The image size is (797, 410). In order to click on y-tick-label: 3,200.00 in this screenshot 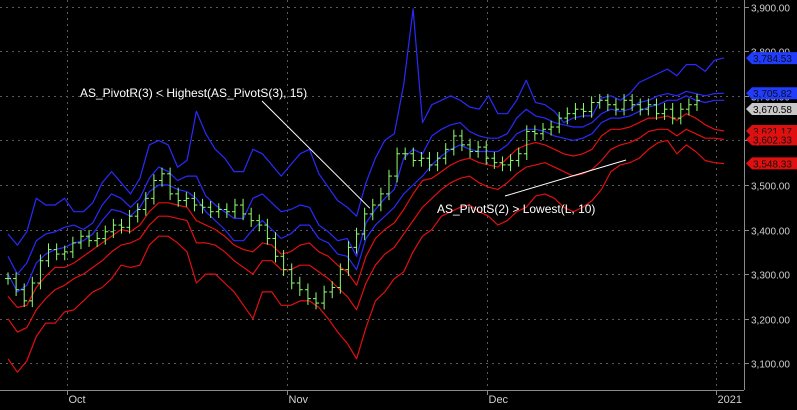, I will do `click(770, 321)`.